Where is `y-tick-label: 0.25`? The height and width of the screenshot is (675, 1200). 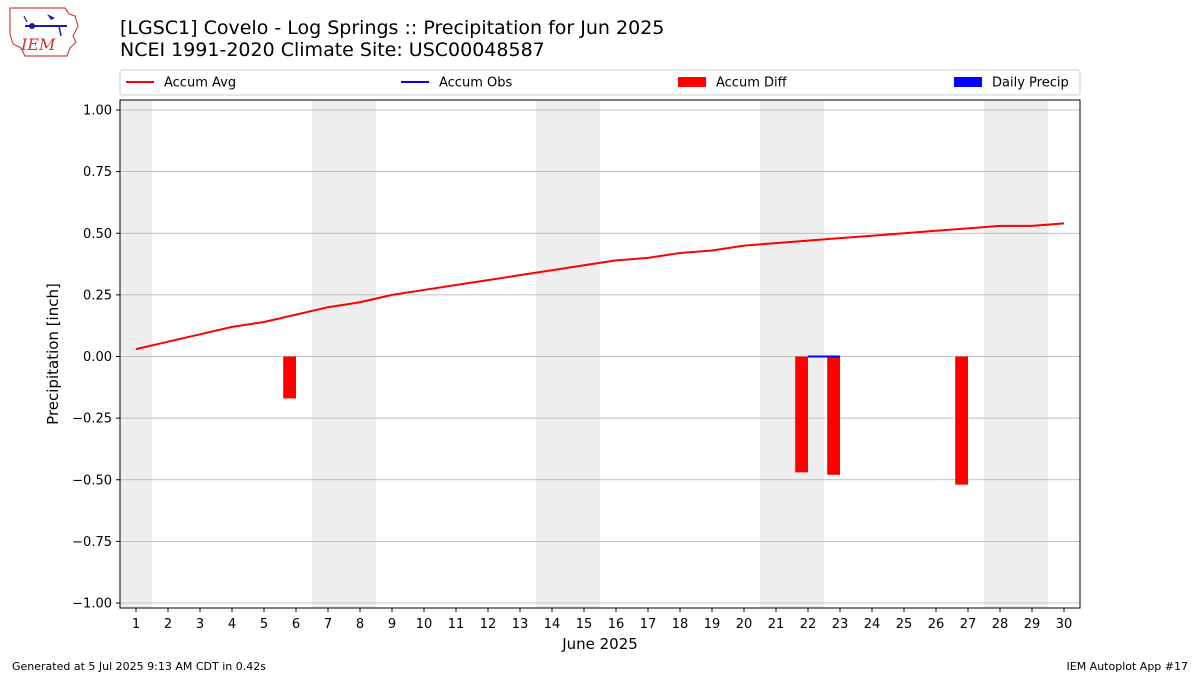 y-tick-label: 0.25 is located at coordinates (97, 295).